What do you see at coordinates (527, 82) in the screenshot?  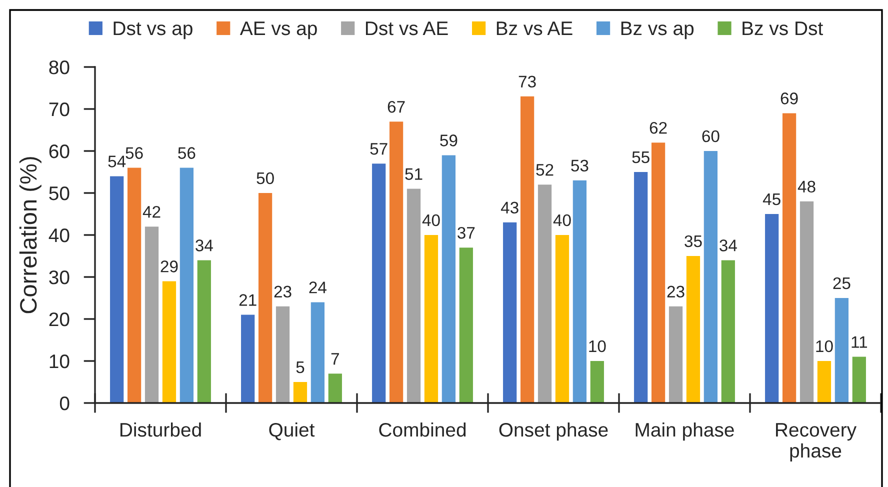 I see `data-label: 73` at bounding box center [527, 82].